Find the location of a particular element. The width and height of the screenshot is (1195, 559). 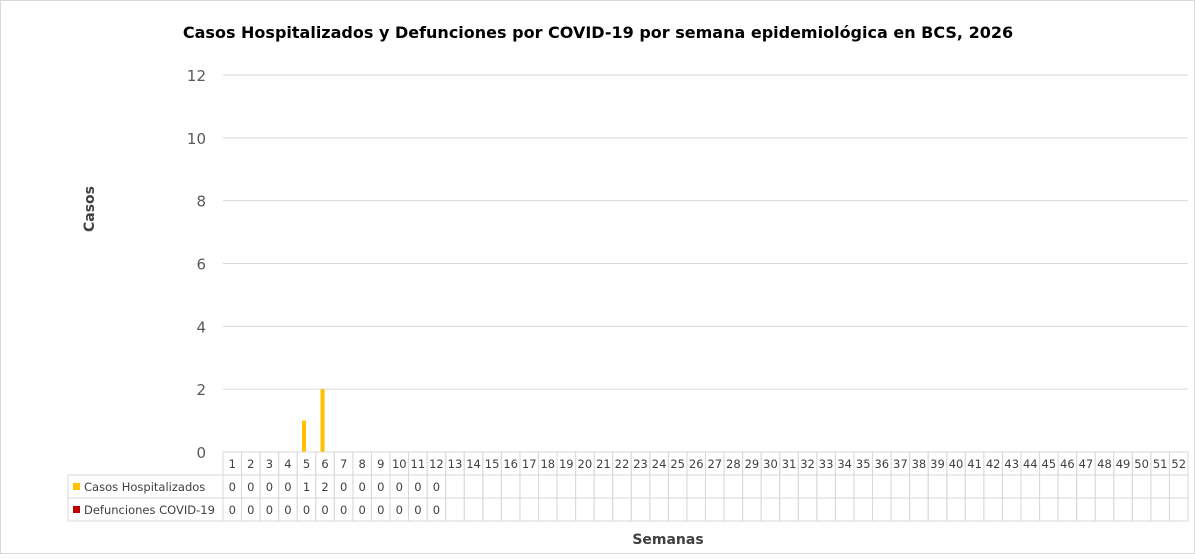

y-tick-label: 0 is located at coordinates (201, 453).